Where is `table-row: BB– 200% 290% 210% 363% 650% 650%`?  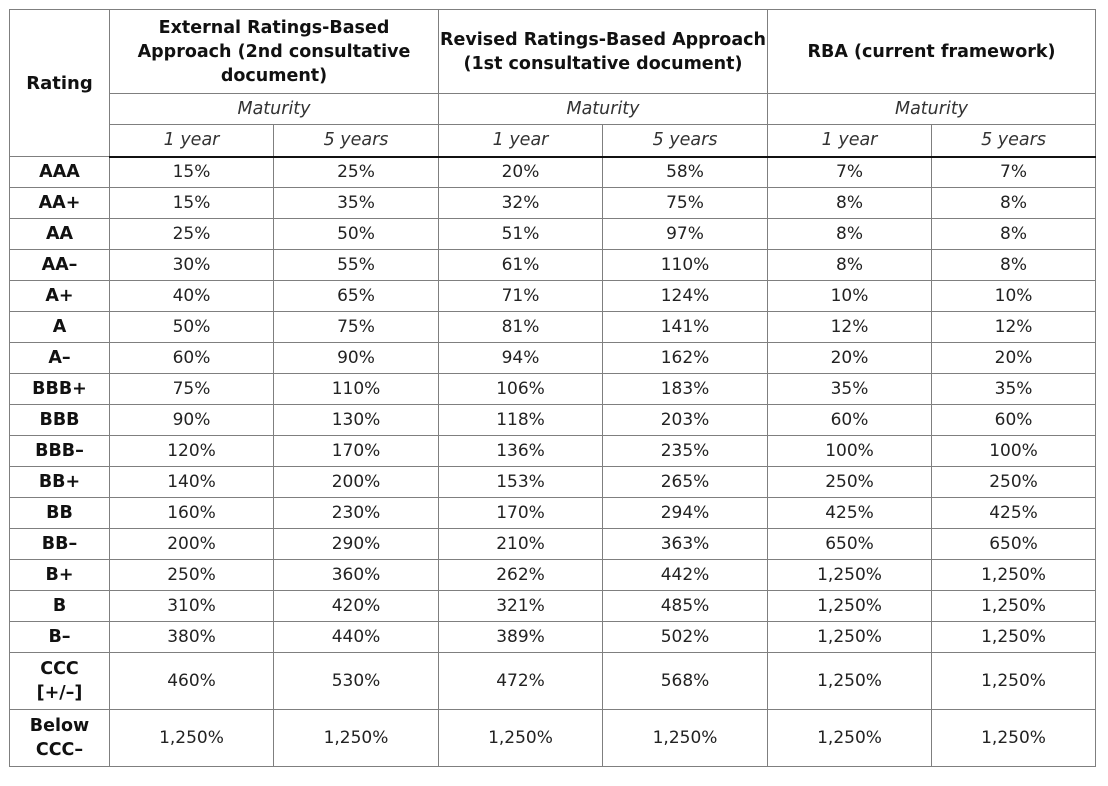
table-row: BB– 200% 290% 210% 363% 650% 650% is located at coordinates (553, 544).